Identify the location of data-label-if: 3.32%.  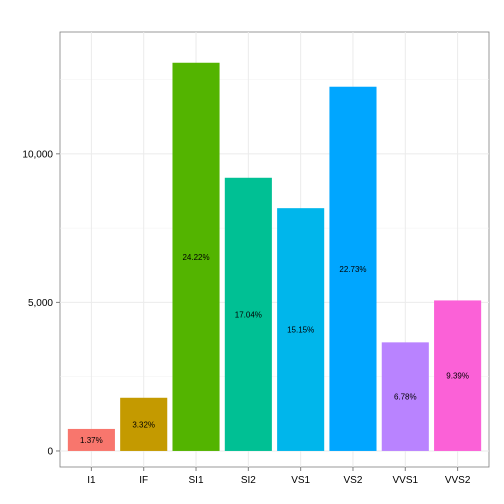
(143, 424).